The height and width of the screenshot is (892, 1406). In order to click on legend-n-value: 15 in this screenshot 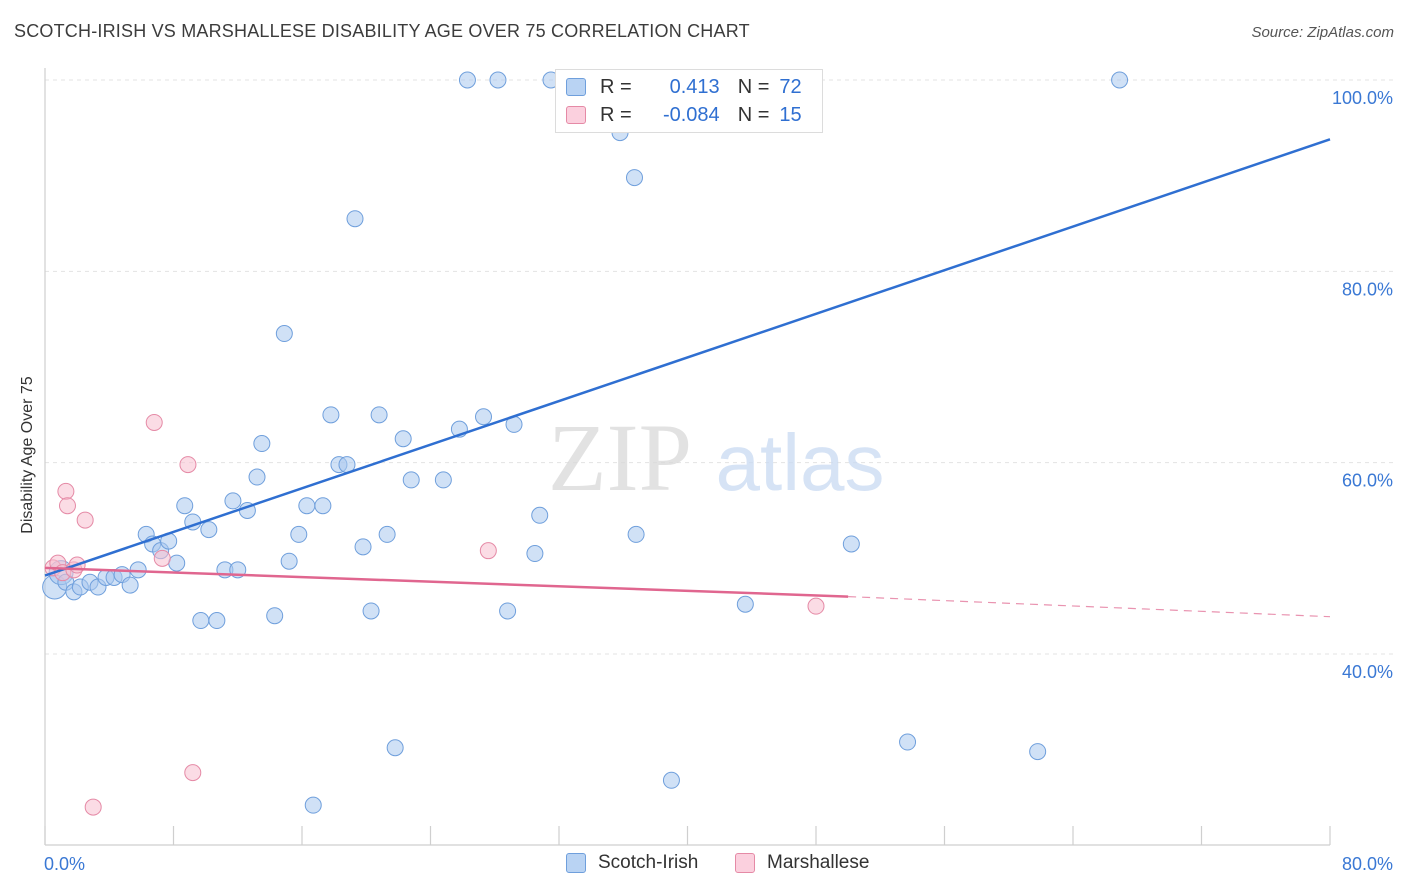, I will do `click(790, 114)`.